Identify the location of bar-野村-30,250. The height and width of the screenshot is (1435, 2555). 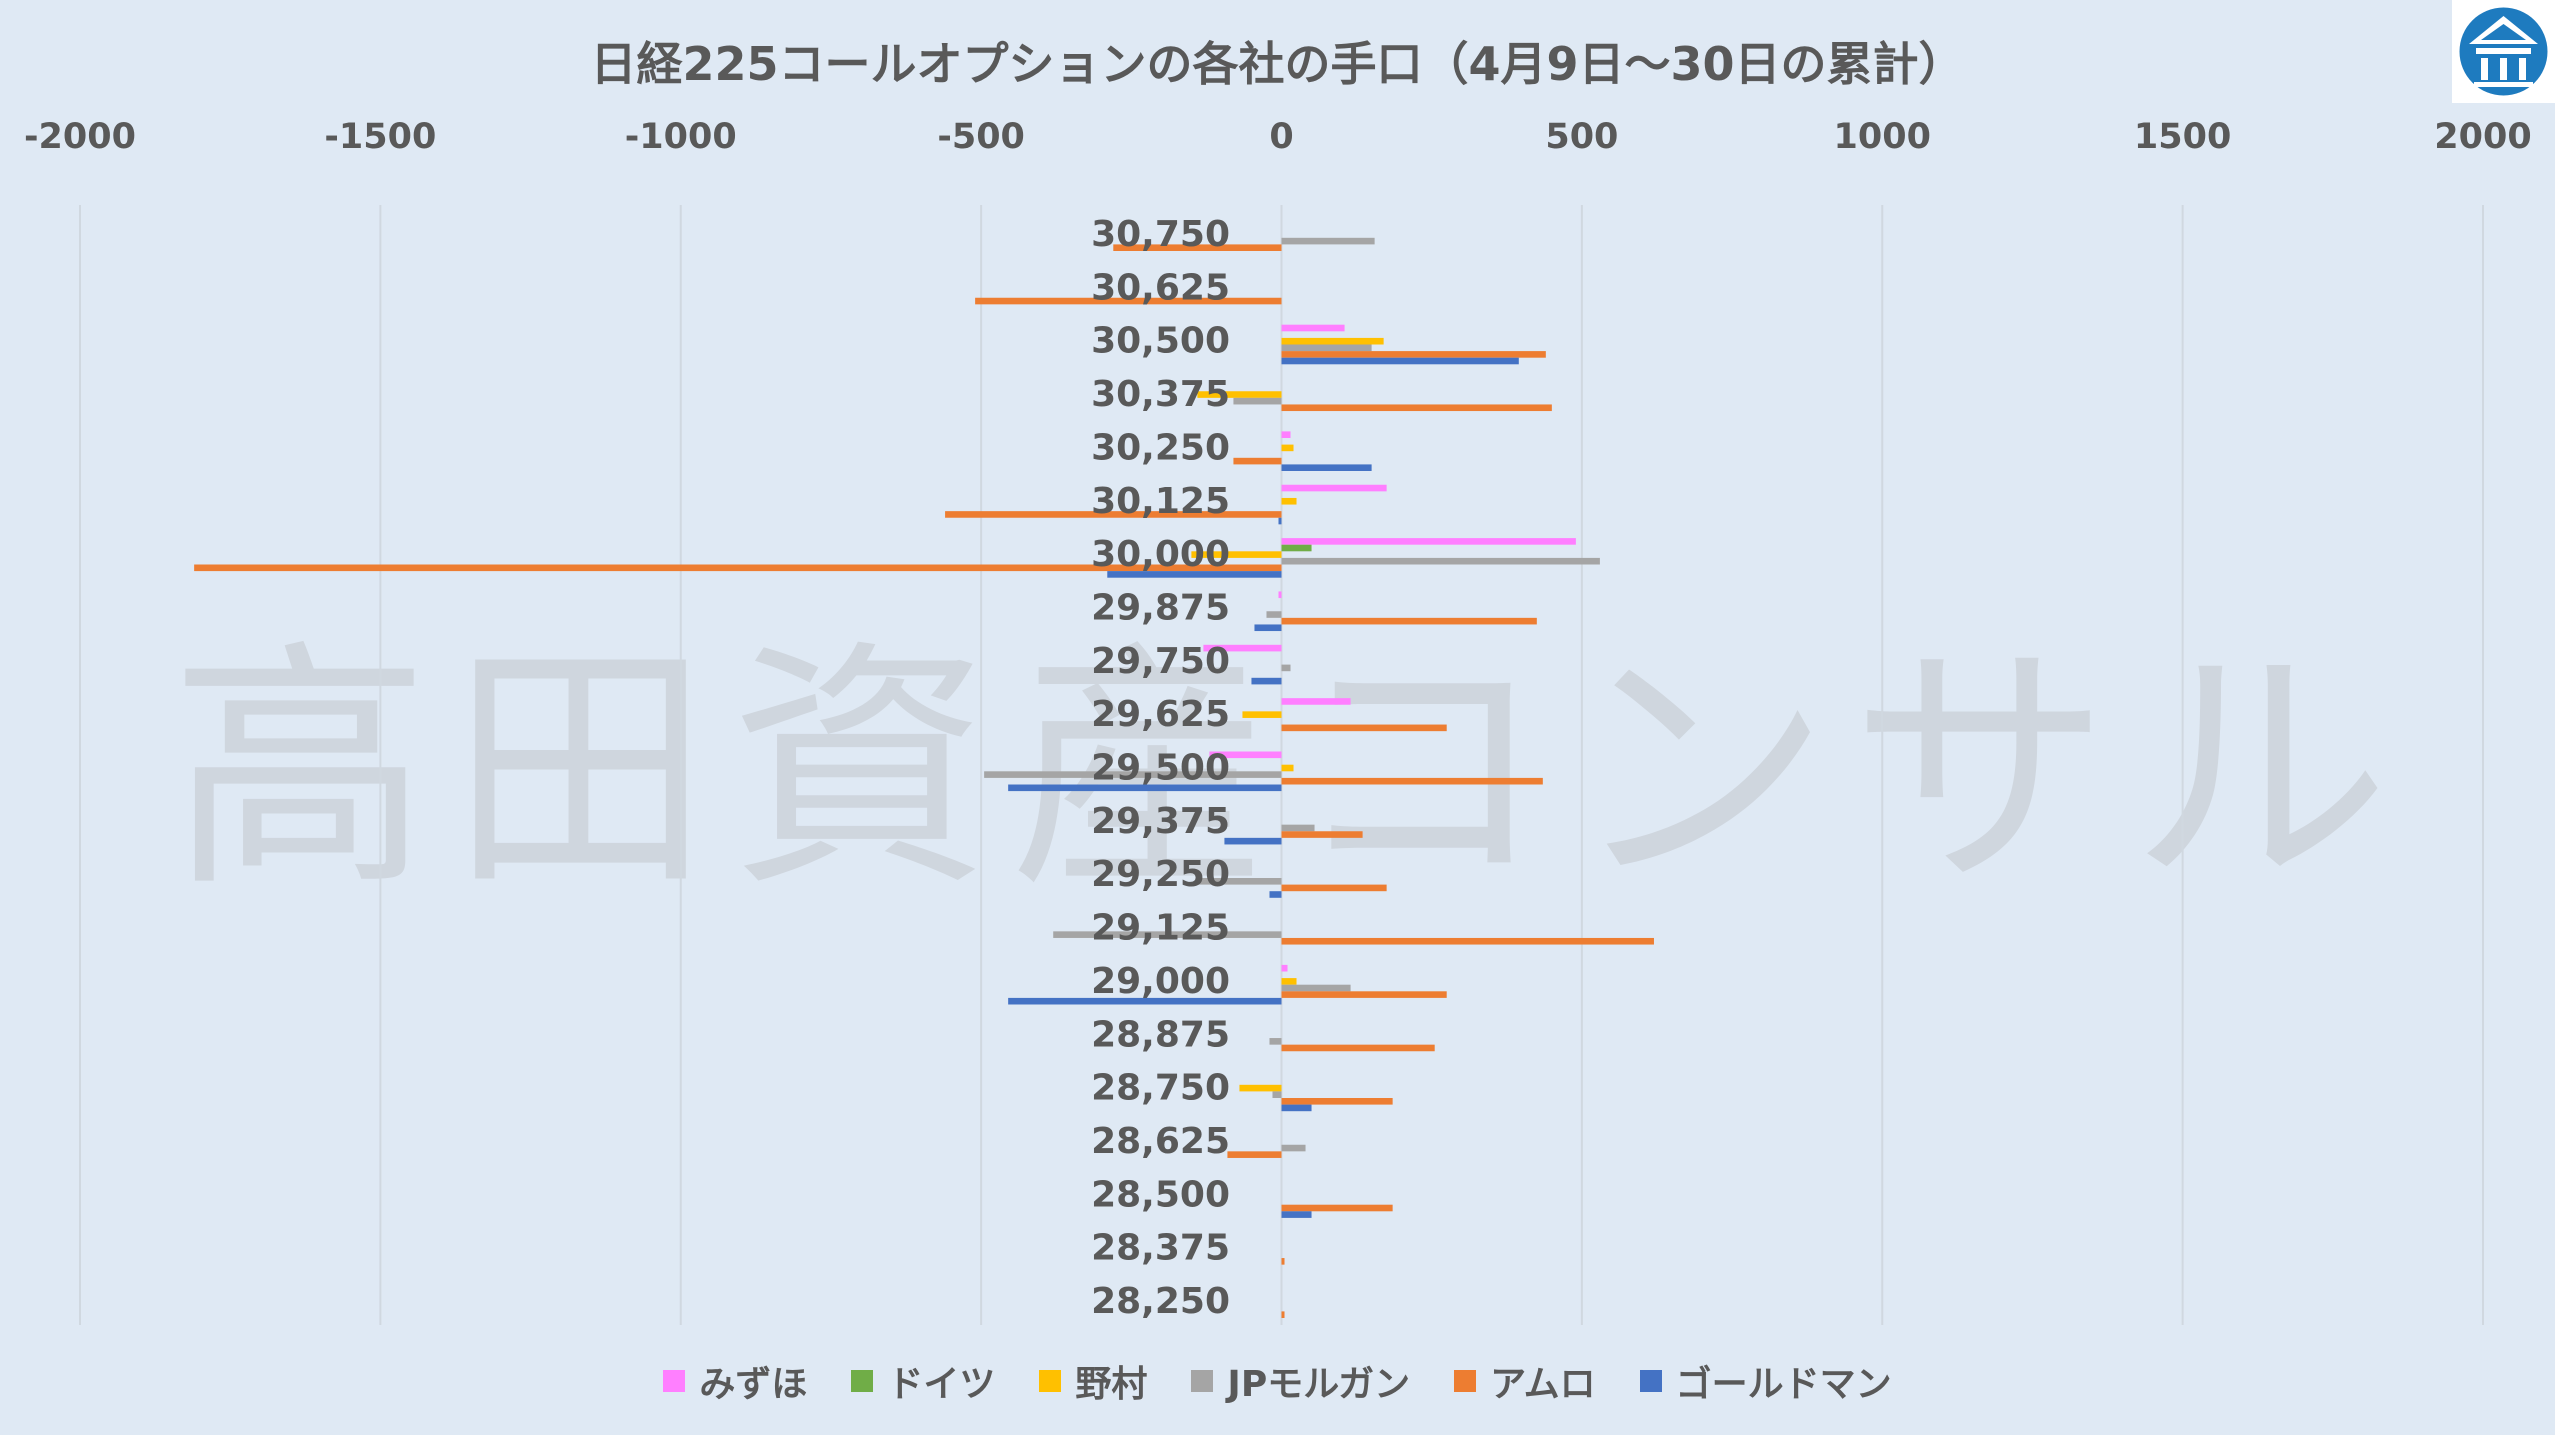
(1287, 448).